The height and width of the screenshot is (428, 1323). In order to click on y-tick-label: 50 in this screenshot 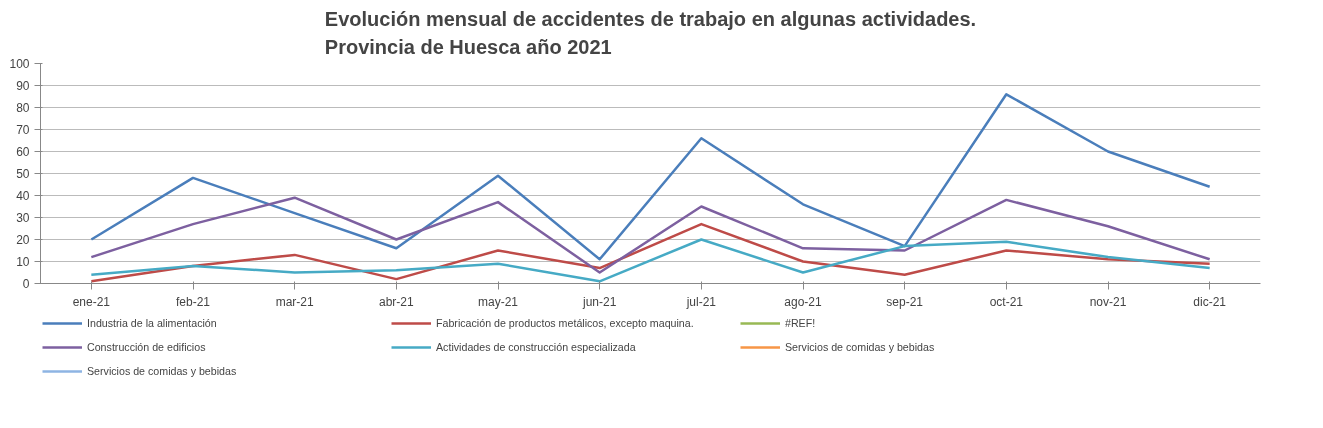, I will do `click(23, 174)`.